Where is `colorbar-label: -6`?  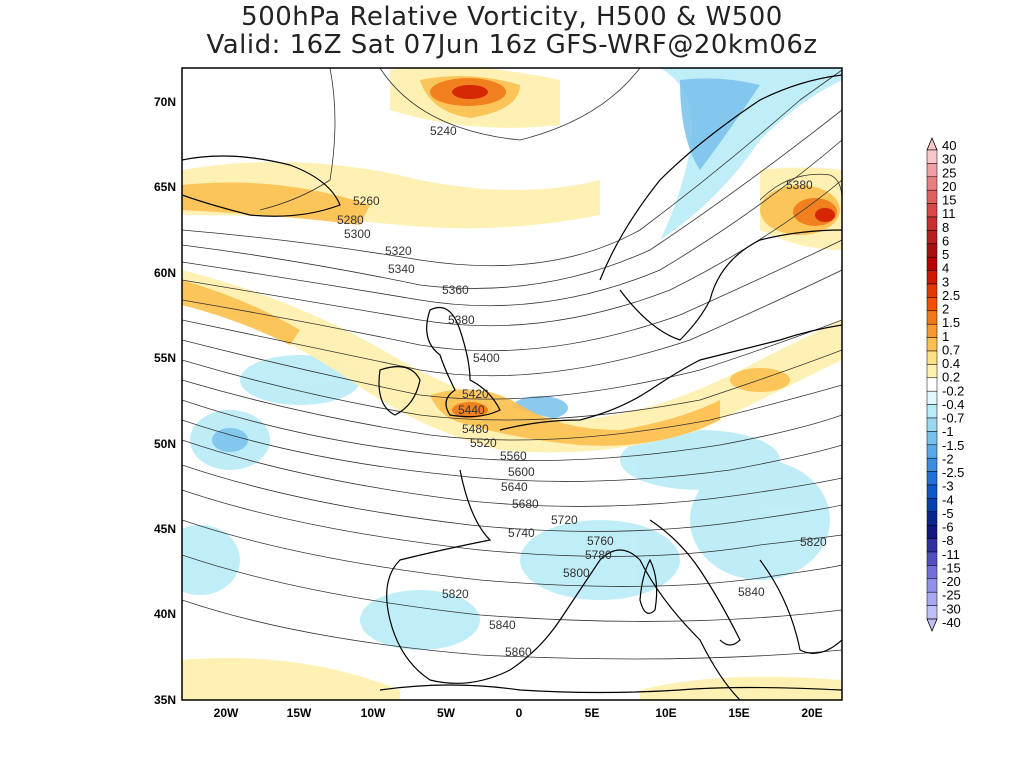 colorbar-label: -6 is located at coordinates (948, 527).